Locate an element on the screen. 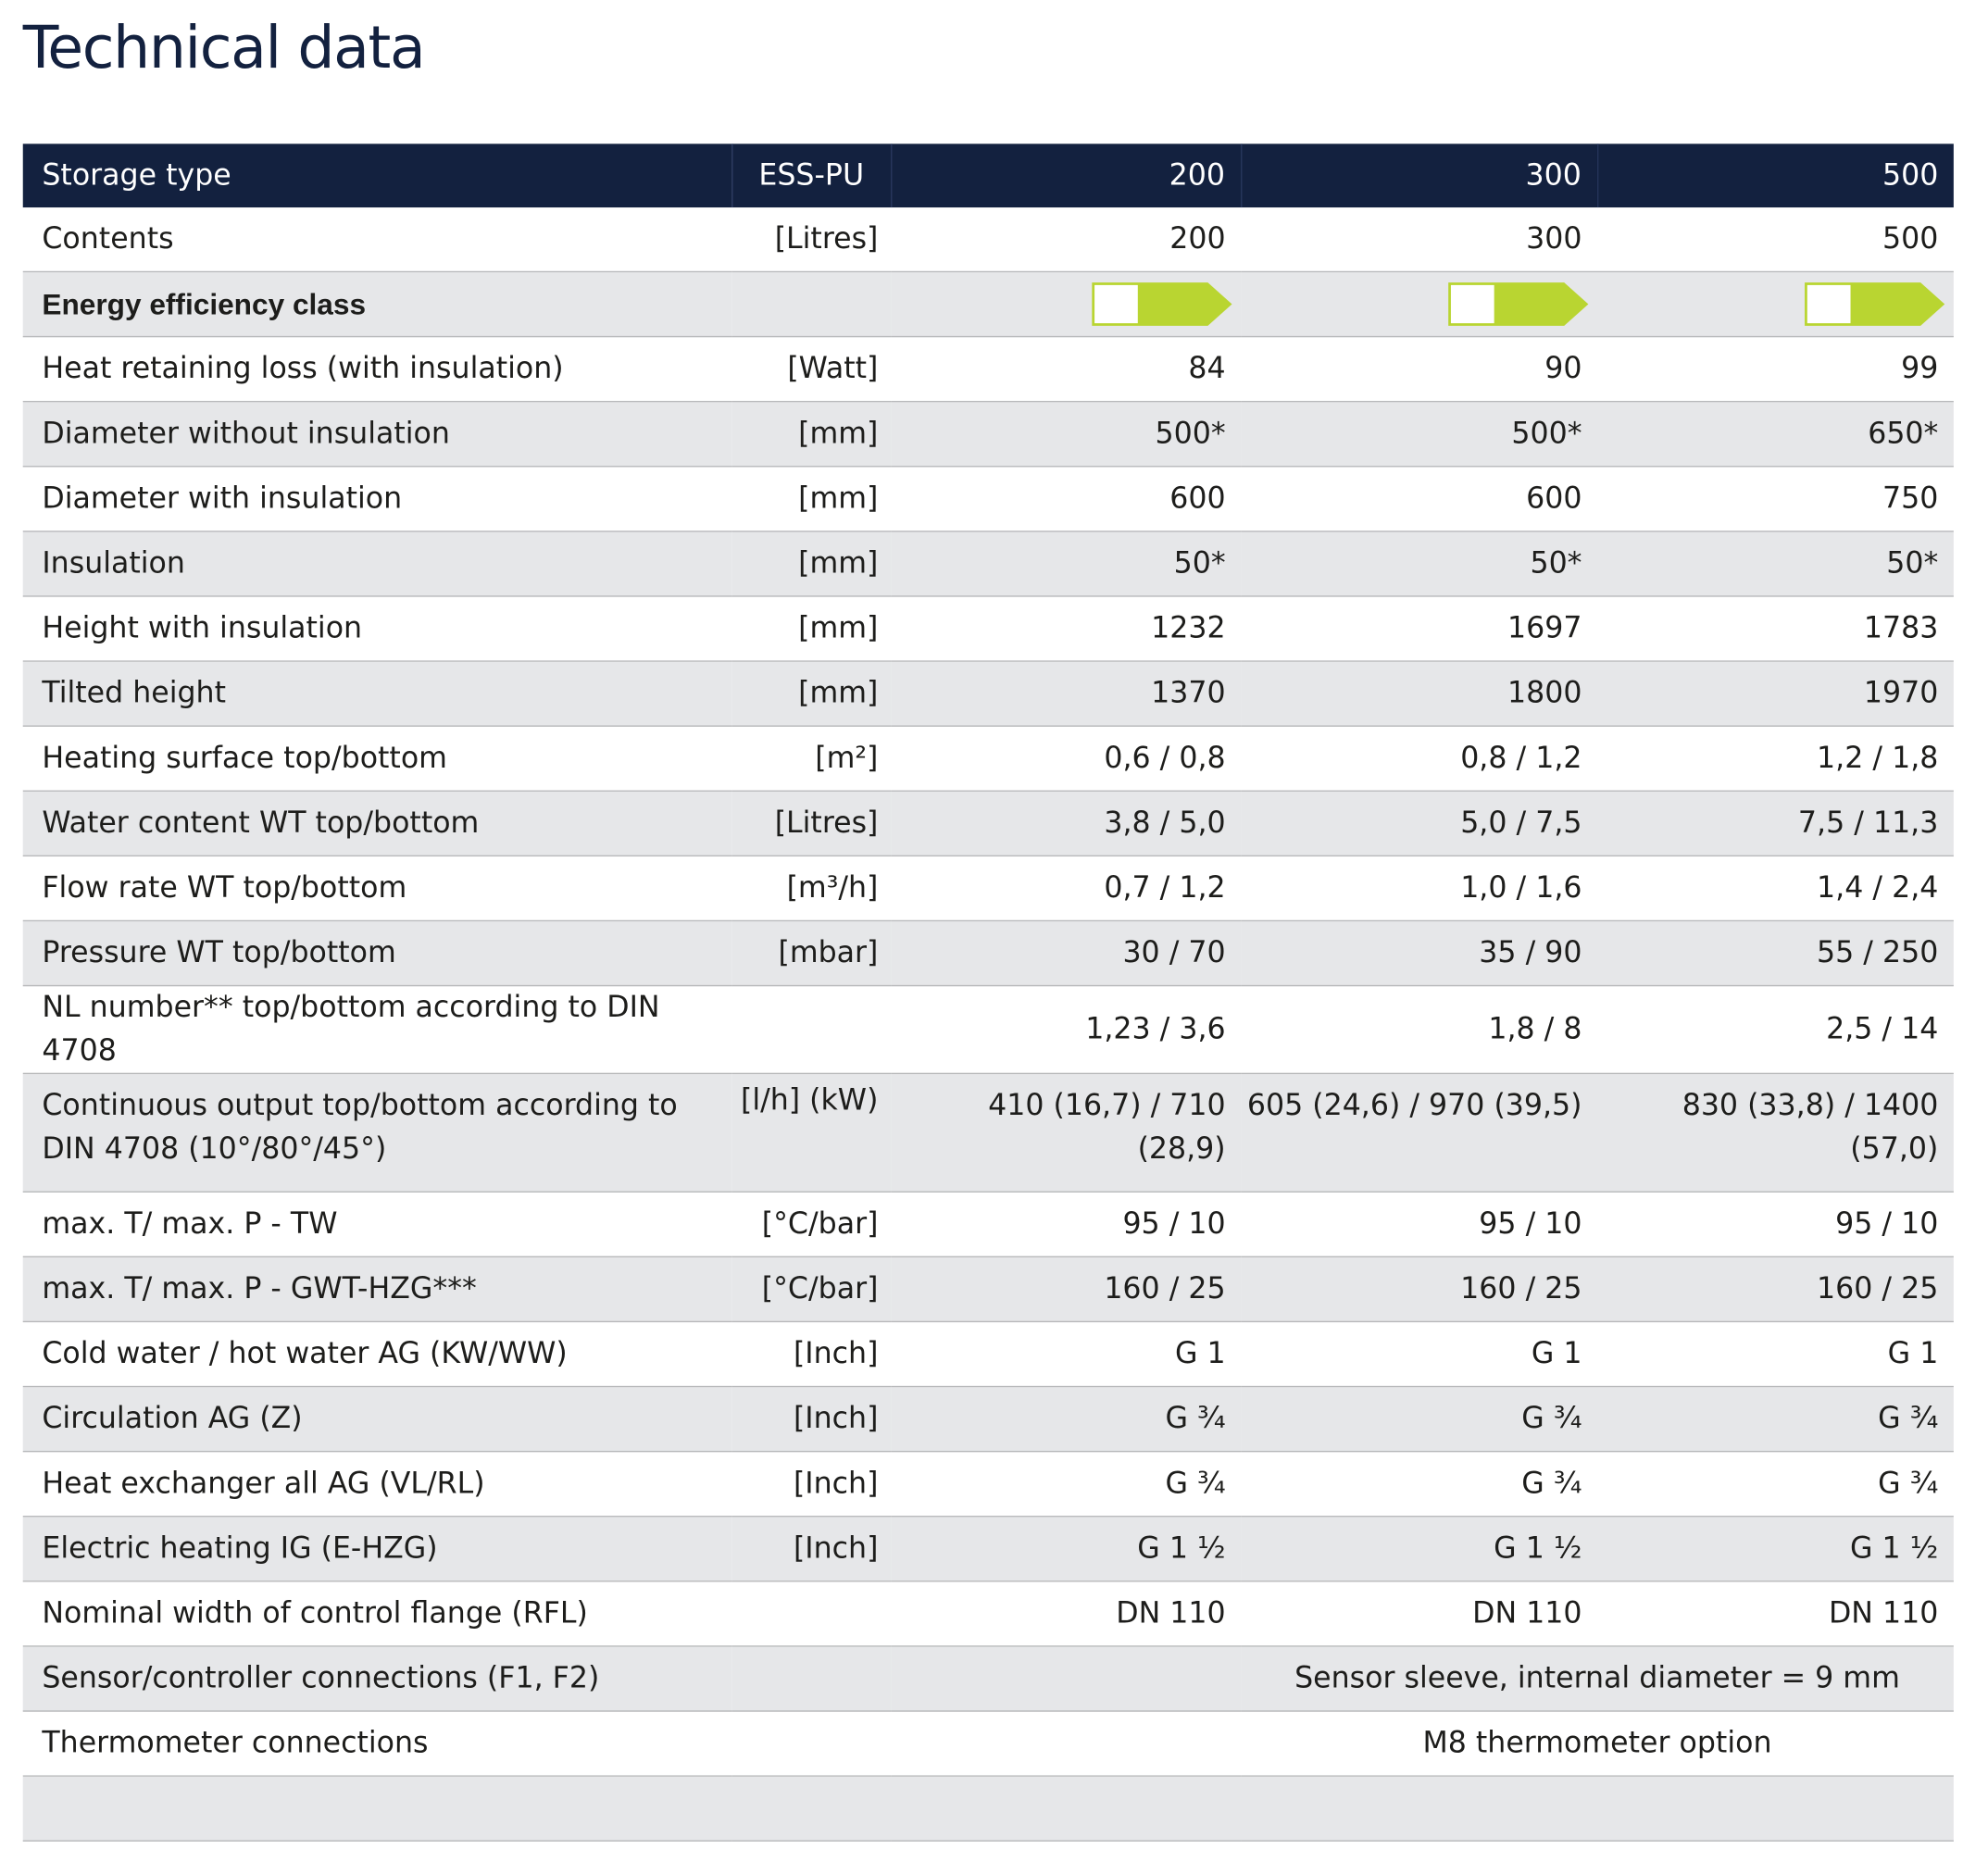  row-note: M8 thermometer option is located at coordinates (1597, 1744).